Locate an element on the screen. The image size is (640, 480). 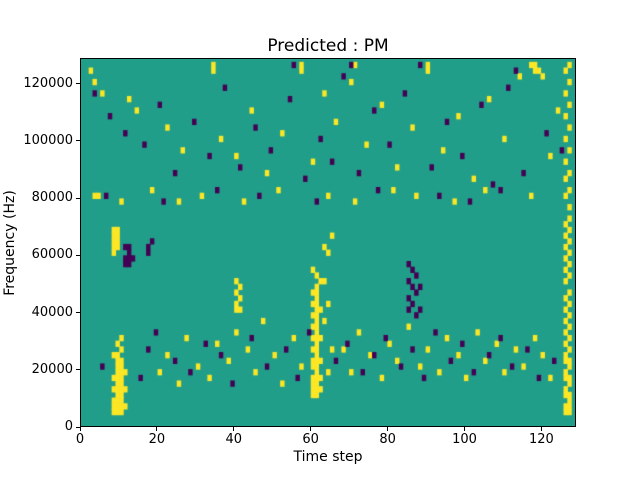
x-tick-label: 80 is located at coordinates (387, 439).